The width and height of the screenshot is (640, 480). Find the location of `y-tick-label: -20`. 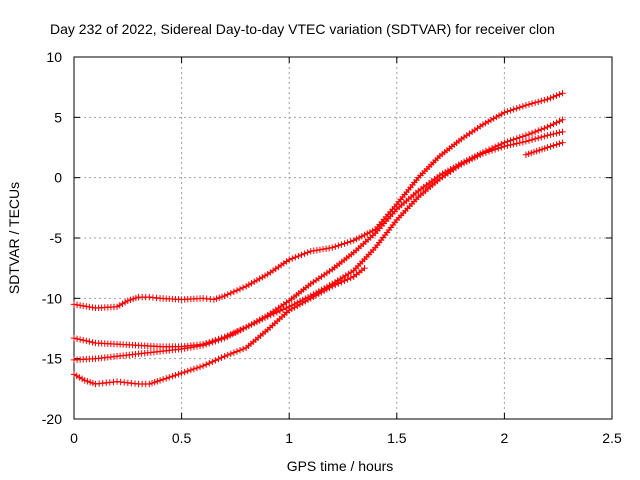

y-tick-label: -20 is located at coordinates (52, 419).